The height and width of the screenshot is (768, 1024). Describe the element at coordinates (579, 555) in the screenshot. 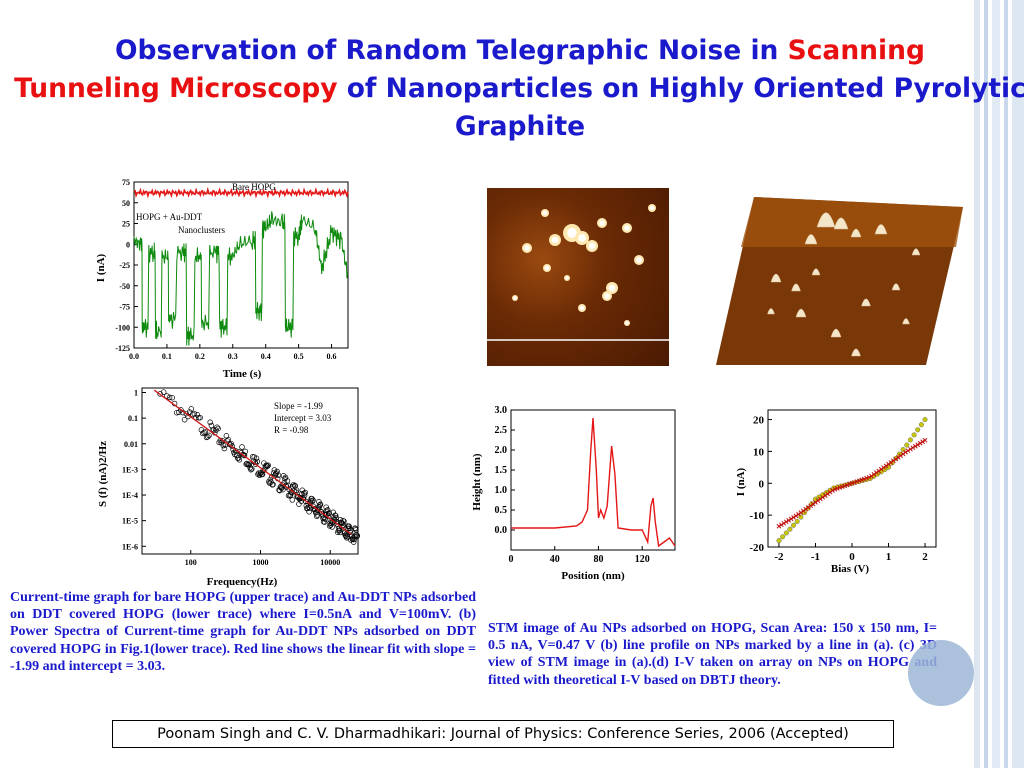

I see `x-ticks: 0 40 80 120` at that location.